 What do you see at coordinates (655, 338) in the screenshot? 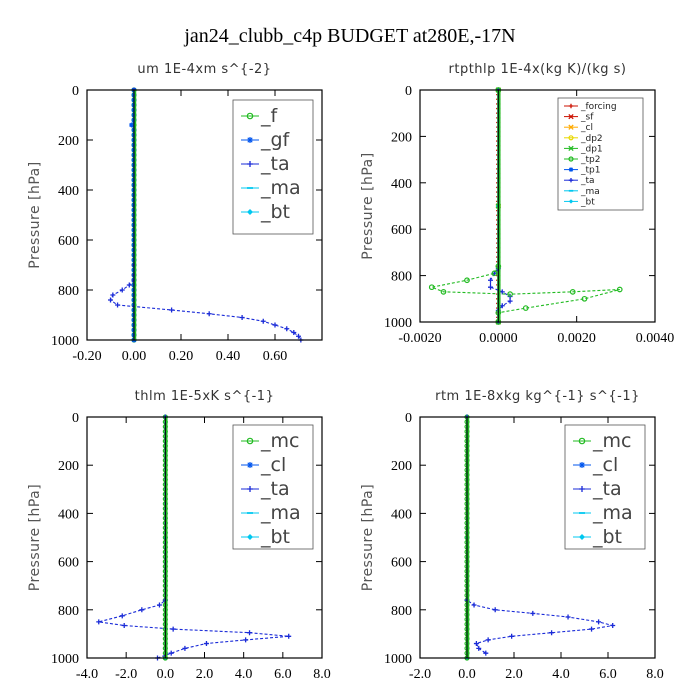
I see `x-tick-label: 0.0040` at bounding box center [655, 338].